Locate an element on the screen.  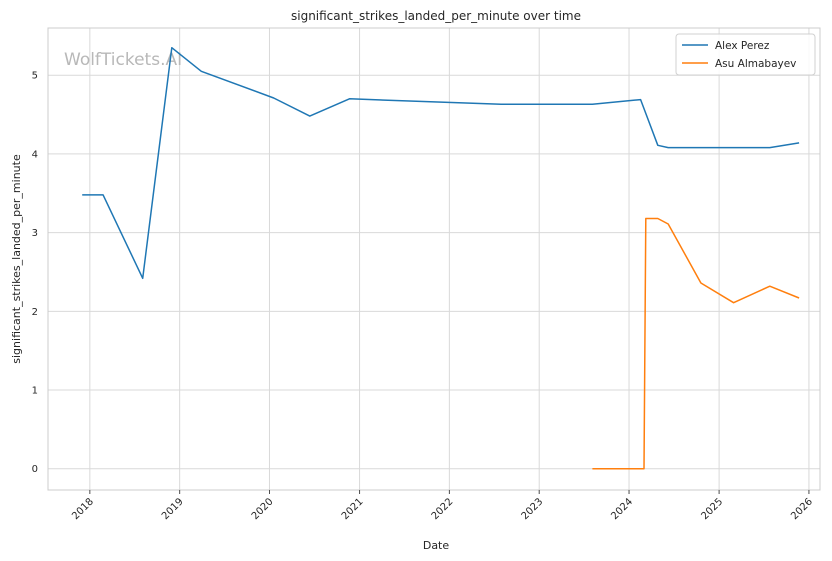
legend-label-alex-perez: Alex Perez is located at coordinates (742, 46).